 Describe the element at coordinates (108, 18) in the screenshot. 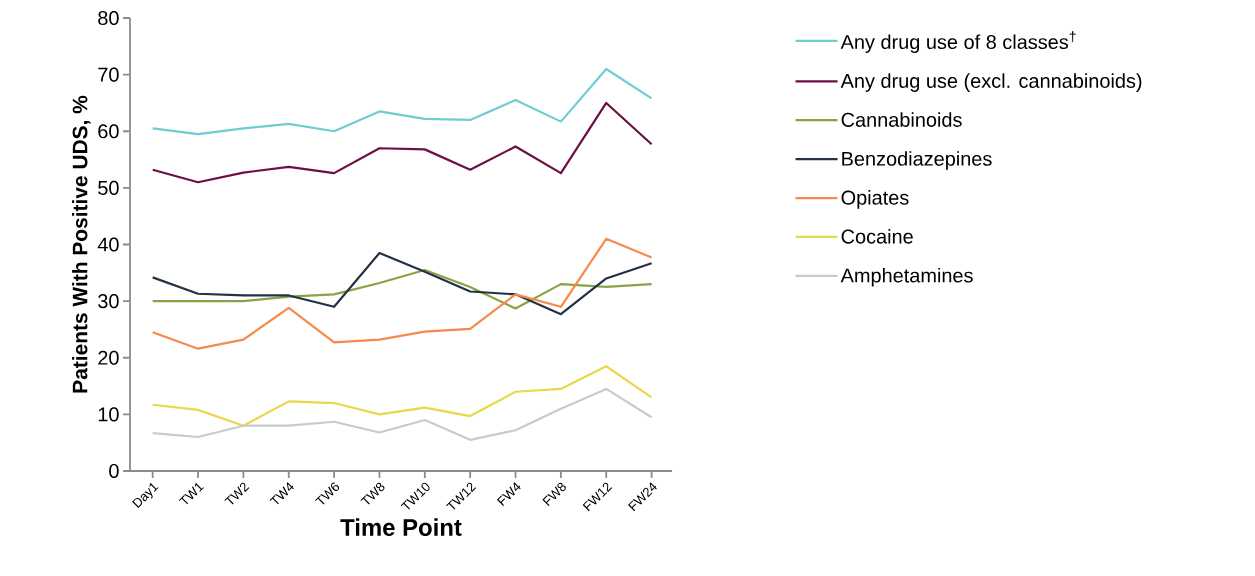

I see `y-tick-label: 80` at that location.